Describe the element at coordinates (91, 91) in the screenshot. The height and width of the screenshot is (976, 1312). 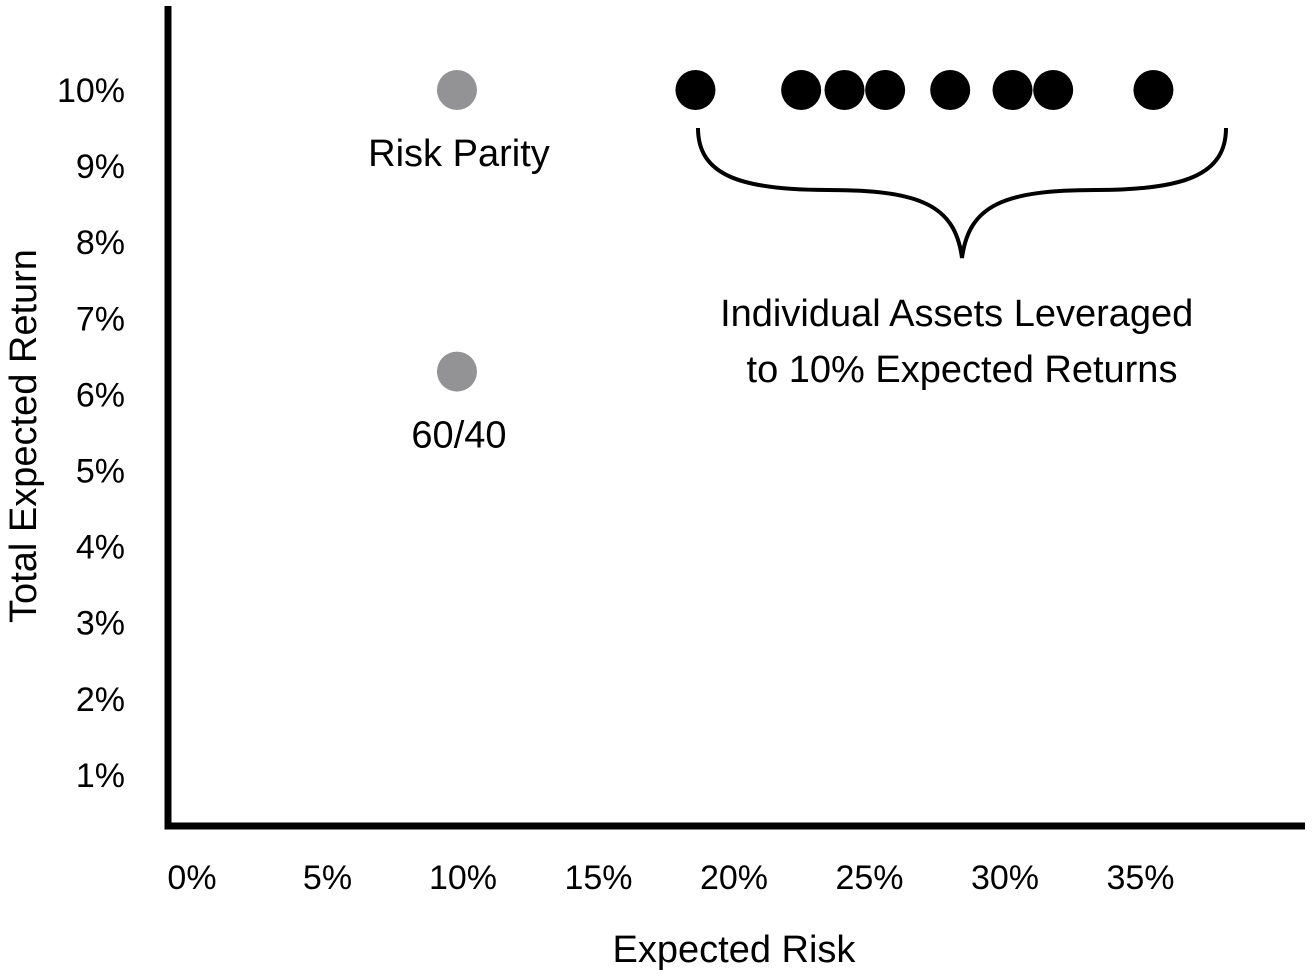
I see `y-tick-label: 10%` at that location.